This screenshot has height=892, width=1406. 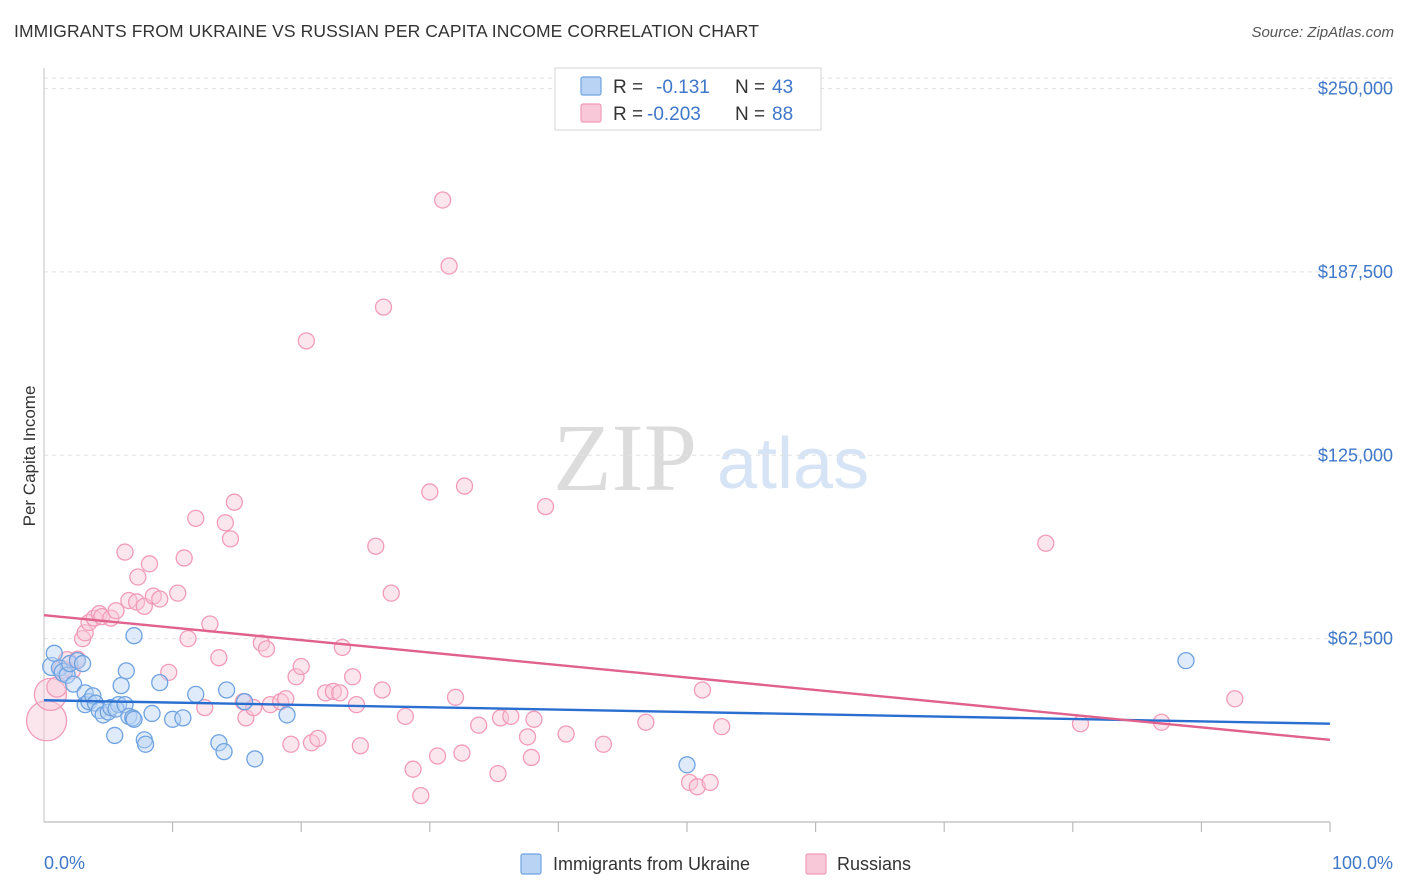 What do you see at coordinates (625, 457) in the screenshot?
I see `watermark-zip: ZIP` at bounding box center [625, 457].